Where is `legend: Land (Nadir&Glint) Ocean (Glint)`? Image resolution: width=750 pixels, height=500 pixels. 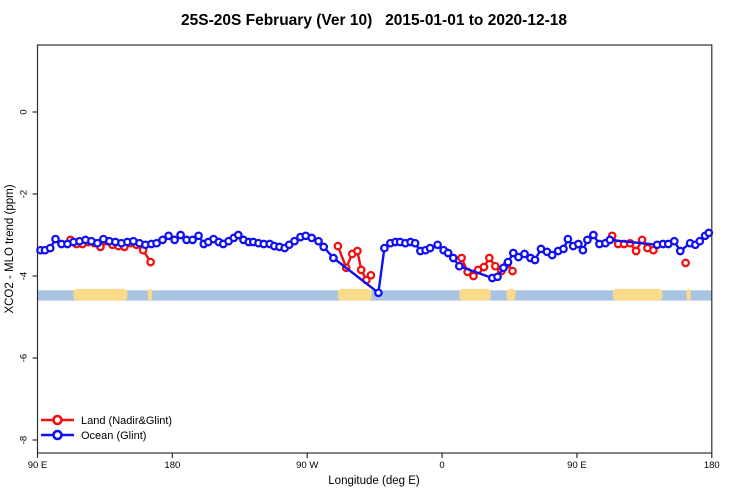 legend: Land (Nadir&Glint) Ocean (Glint) is located at coordinates (106, 428).